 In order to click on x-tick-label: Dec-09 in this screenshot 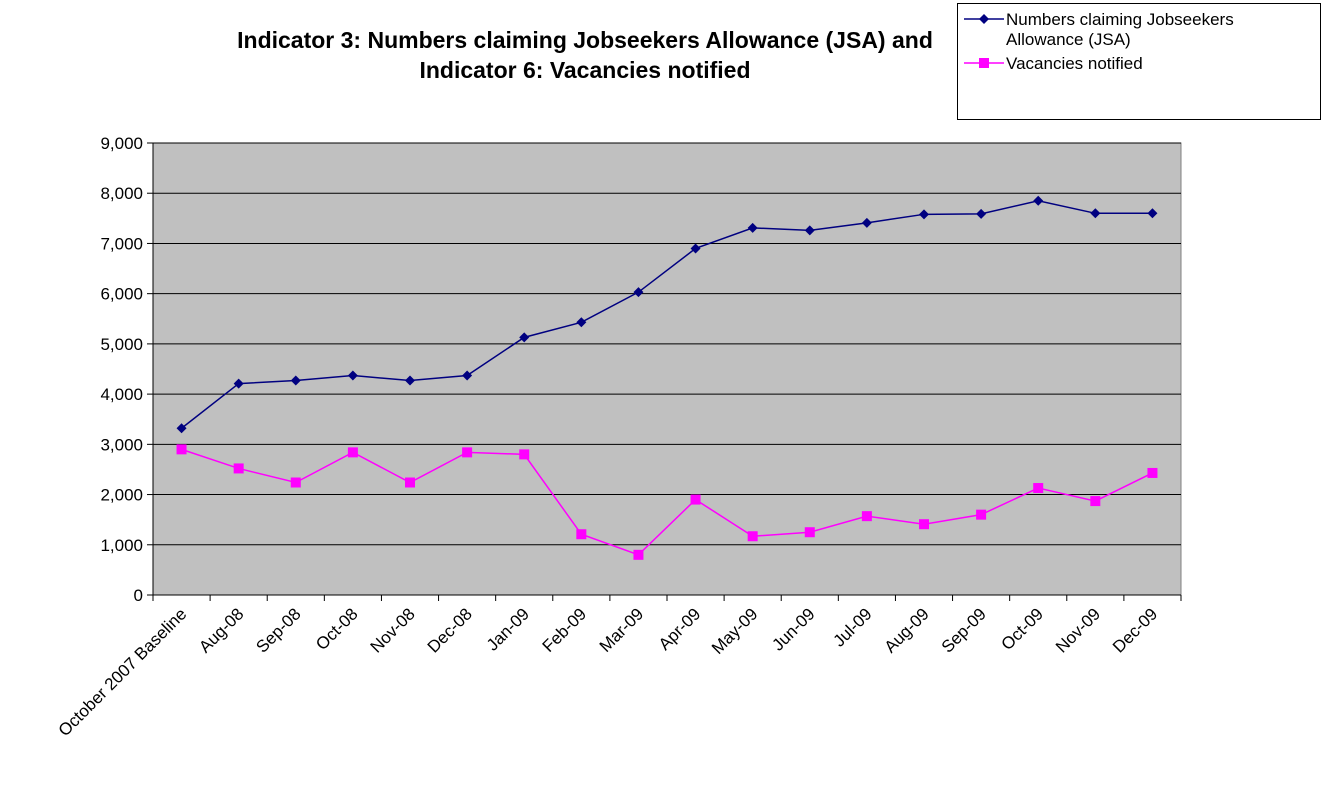, I will do `click(1135, 630)`.